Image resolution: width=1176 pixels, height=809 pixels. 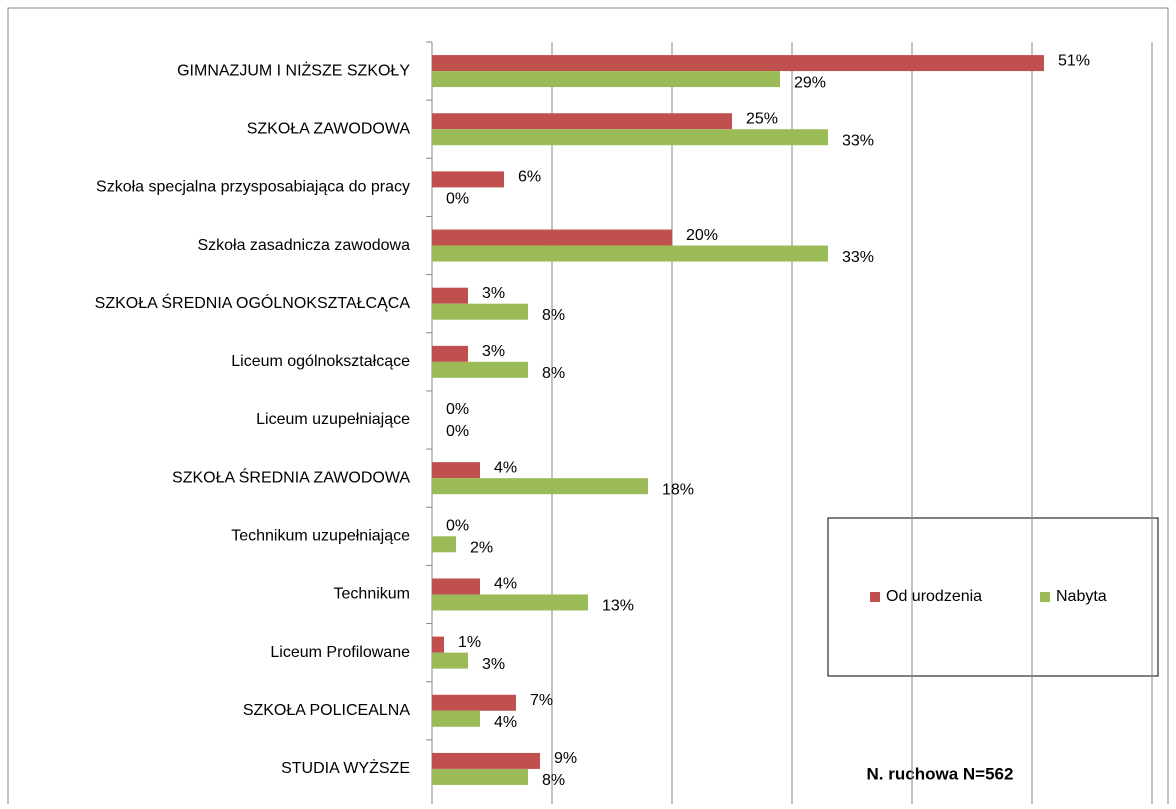 I want to click on data-label: 9%, so click(x=565, y=758).